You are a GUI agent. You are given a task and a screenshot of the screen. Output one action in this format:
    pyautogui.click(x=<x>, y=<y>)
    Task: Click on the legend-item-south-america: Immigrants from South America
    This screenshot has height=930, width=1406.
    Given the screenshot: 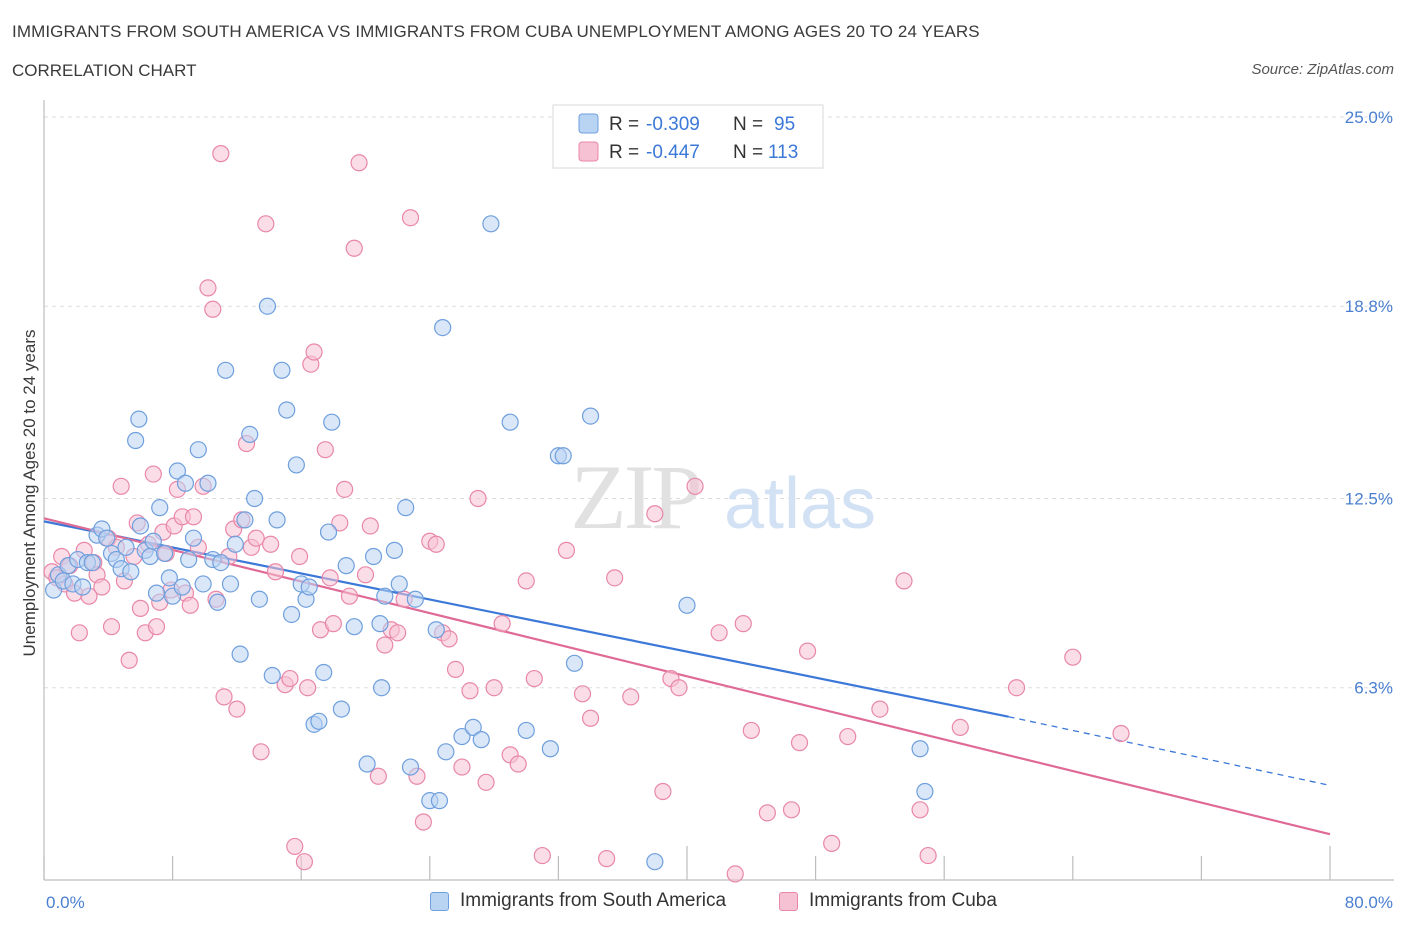 What is the action you would take?
    pyautogui.click(x=578, y=901)
    